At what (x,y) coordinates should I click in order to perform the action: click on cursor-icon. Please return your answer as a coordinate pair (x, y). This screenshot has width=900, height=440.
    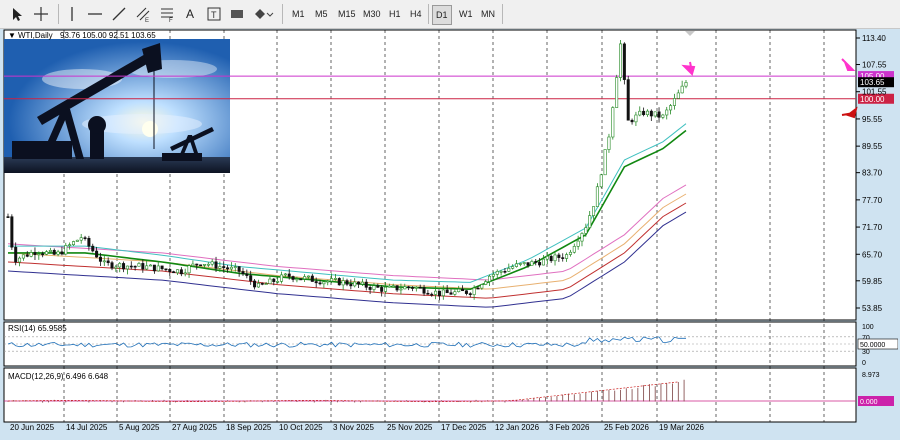
    Looking at the image, I should click on (16, 14).